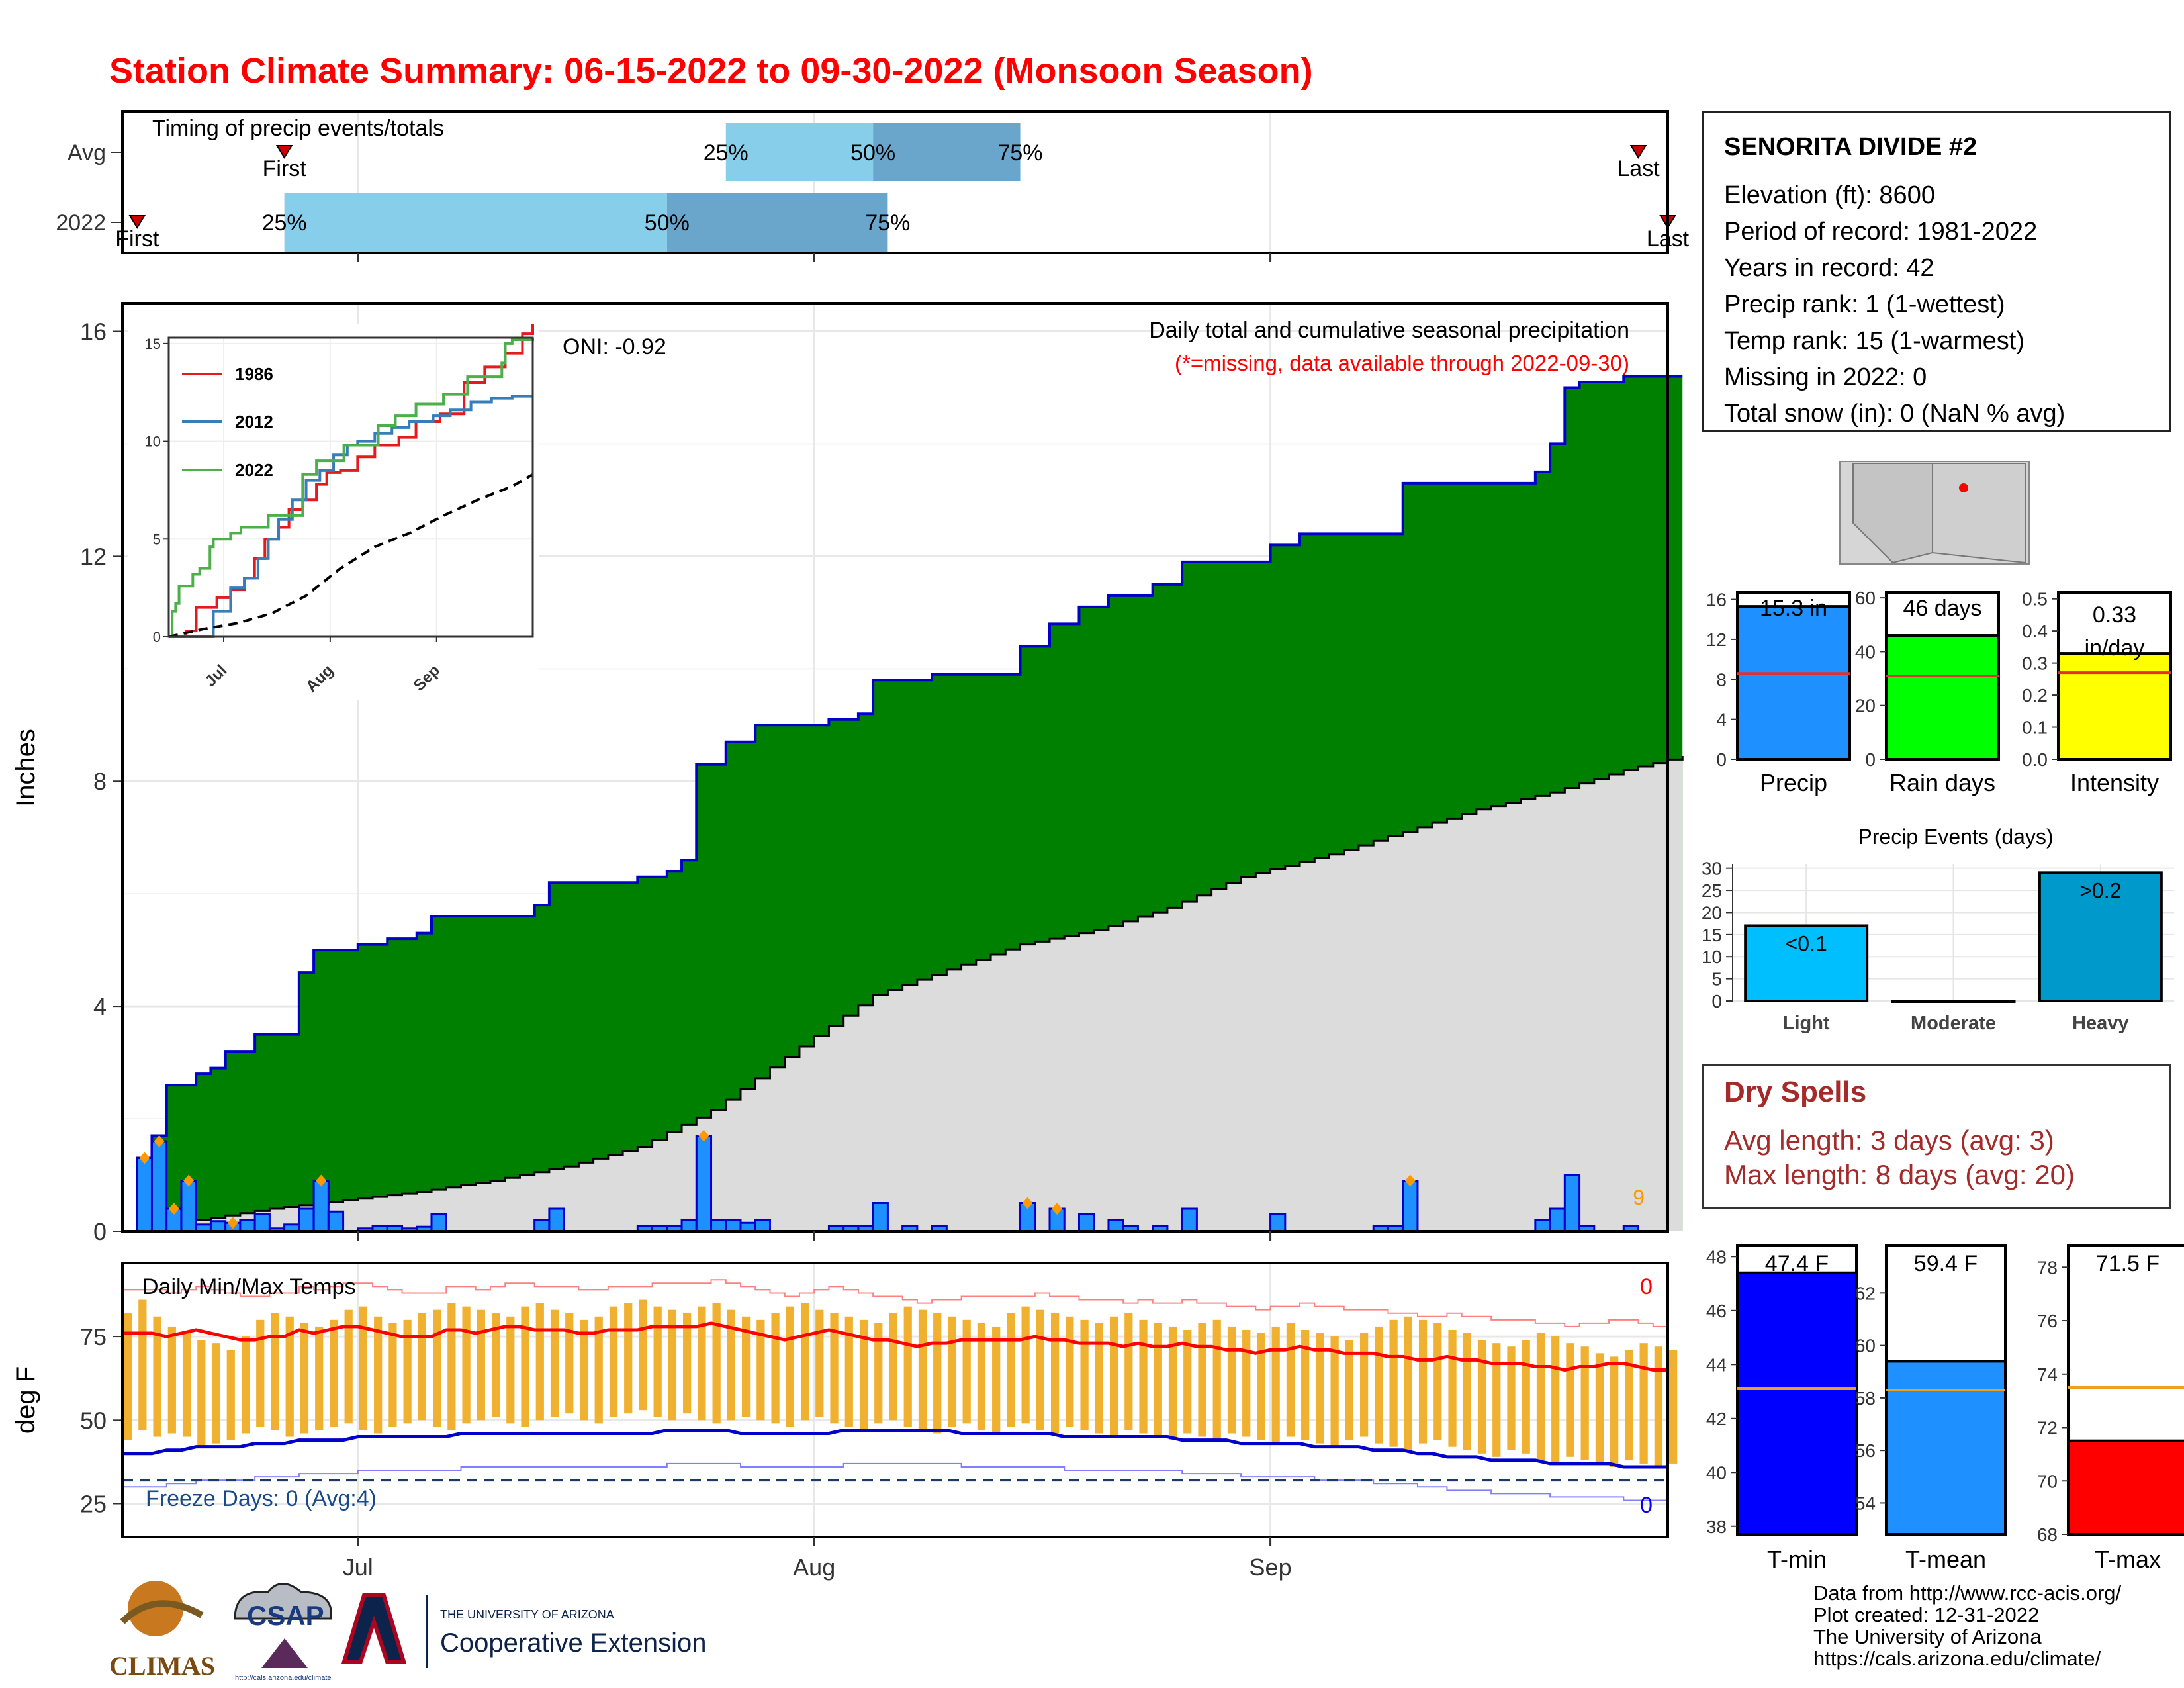 This screenshot has height=1688, width=2184. I want to click on temp-x-tick-label: Aug, so click(814, 1567).